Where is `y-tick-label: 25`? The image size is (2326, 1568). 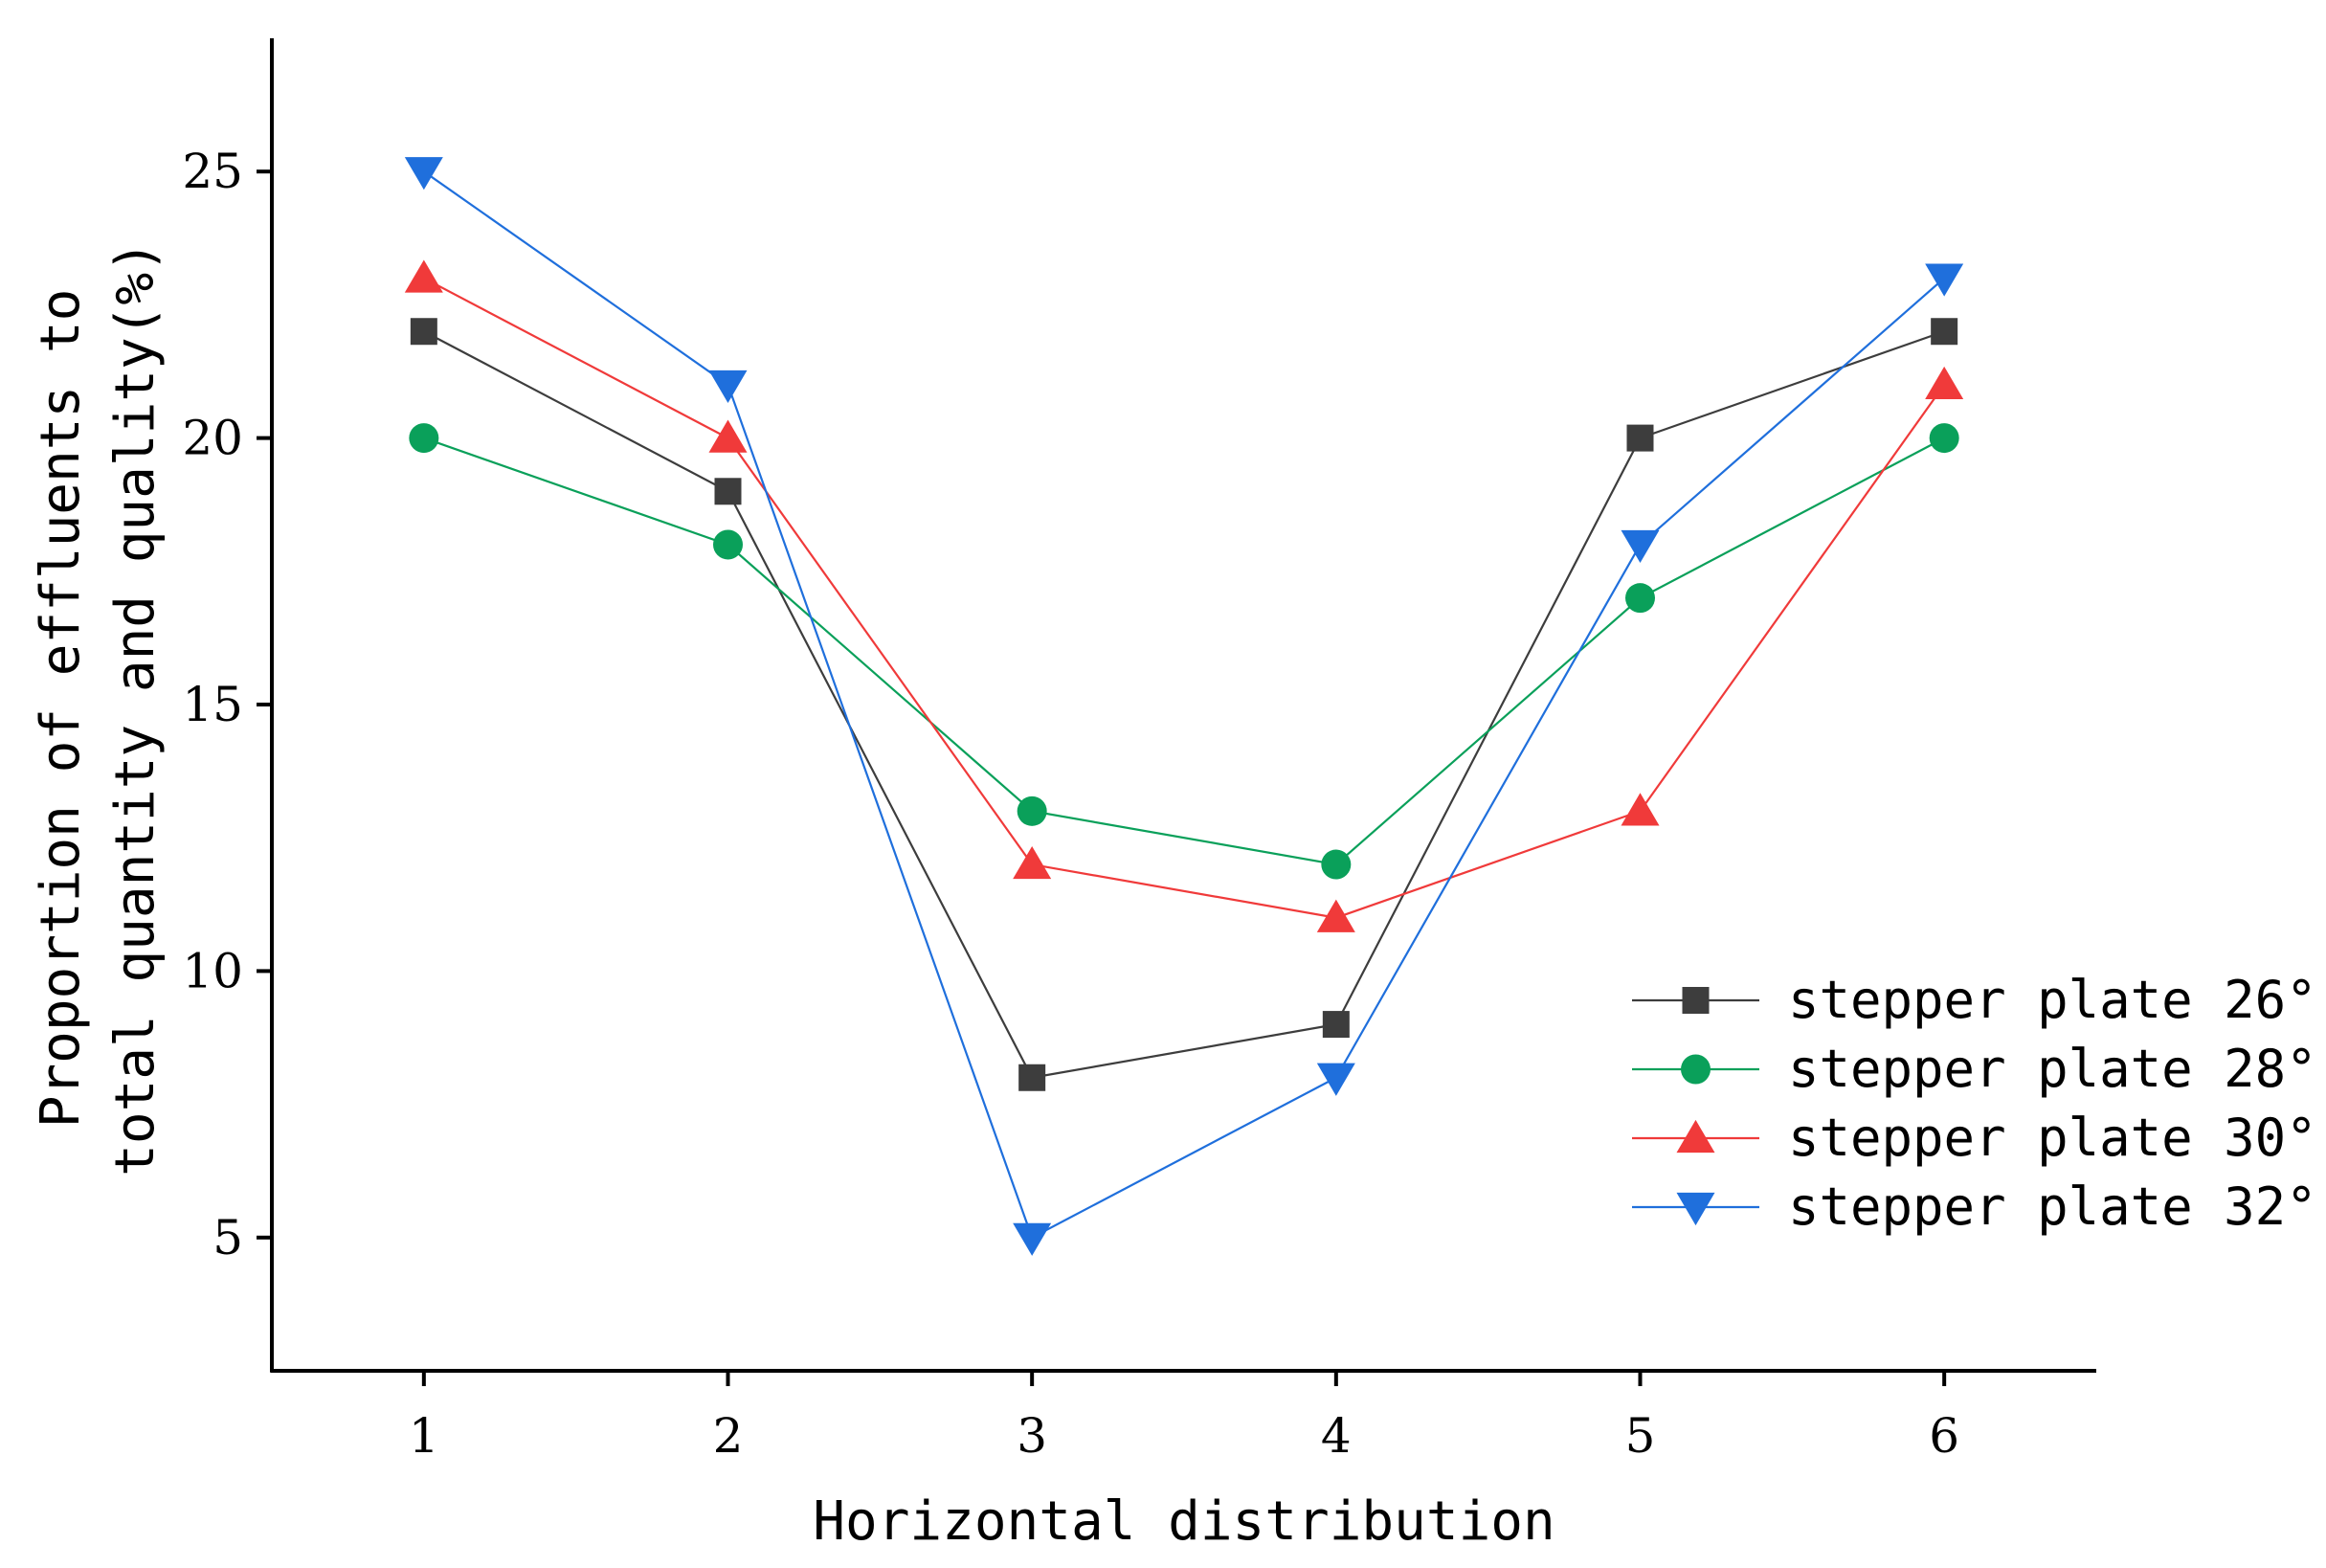
y-tick-label: 25 is located at coordinates (212, 171).